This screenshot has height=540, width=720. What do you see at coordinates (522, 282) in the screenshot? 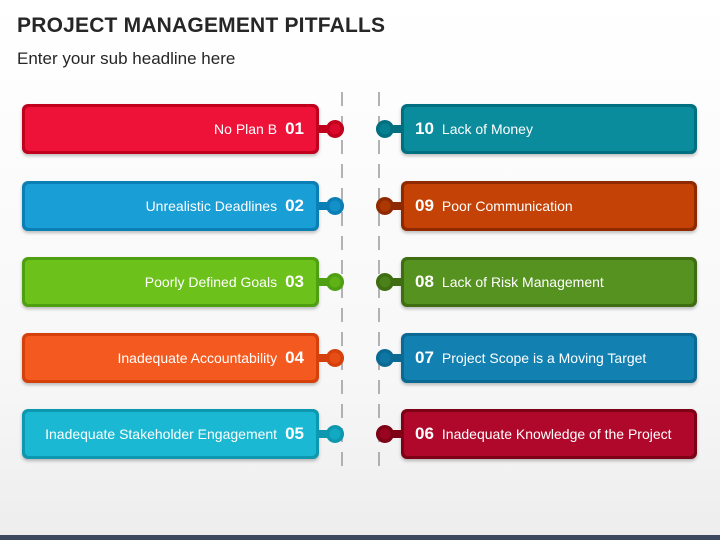
I see `pitfall-label: Lack of Risk Management` at bounding box center [522, 282].